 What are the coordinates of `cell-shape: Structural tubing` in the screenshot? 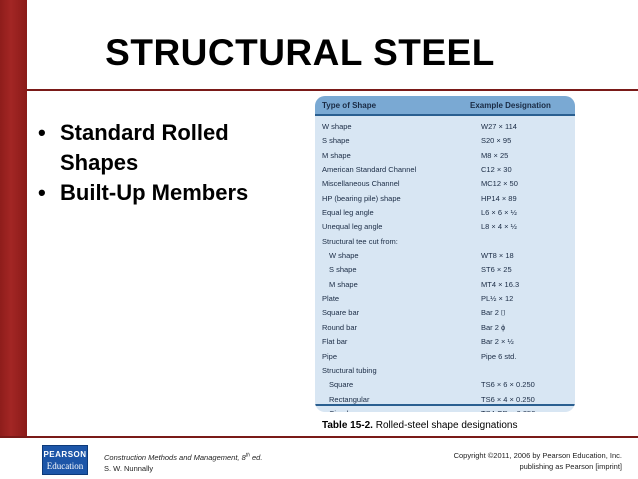 It's located at (349, 370).